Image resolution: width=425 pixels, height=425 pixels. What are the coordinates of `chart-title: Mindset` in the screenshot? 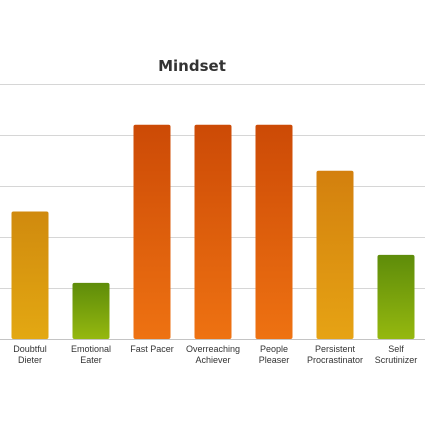 It's located at (192, 66).